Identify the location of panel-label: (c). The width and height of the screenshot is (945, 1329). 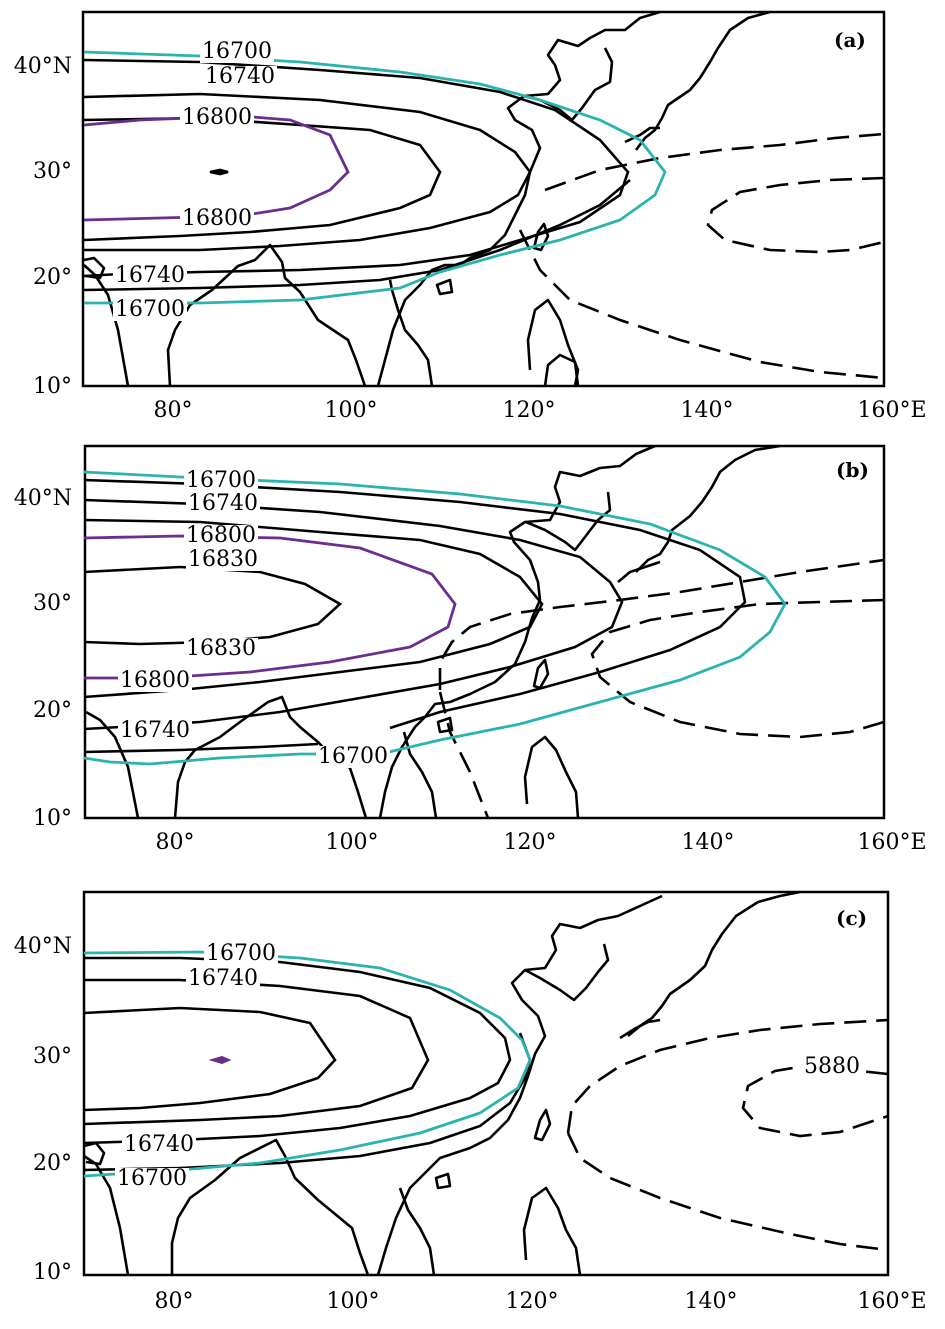
(852, 918).